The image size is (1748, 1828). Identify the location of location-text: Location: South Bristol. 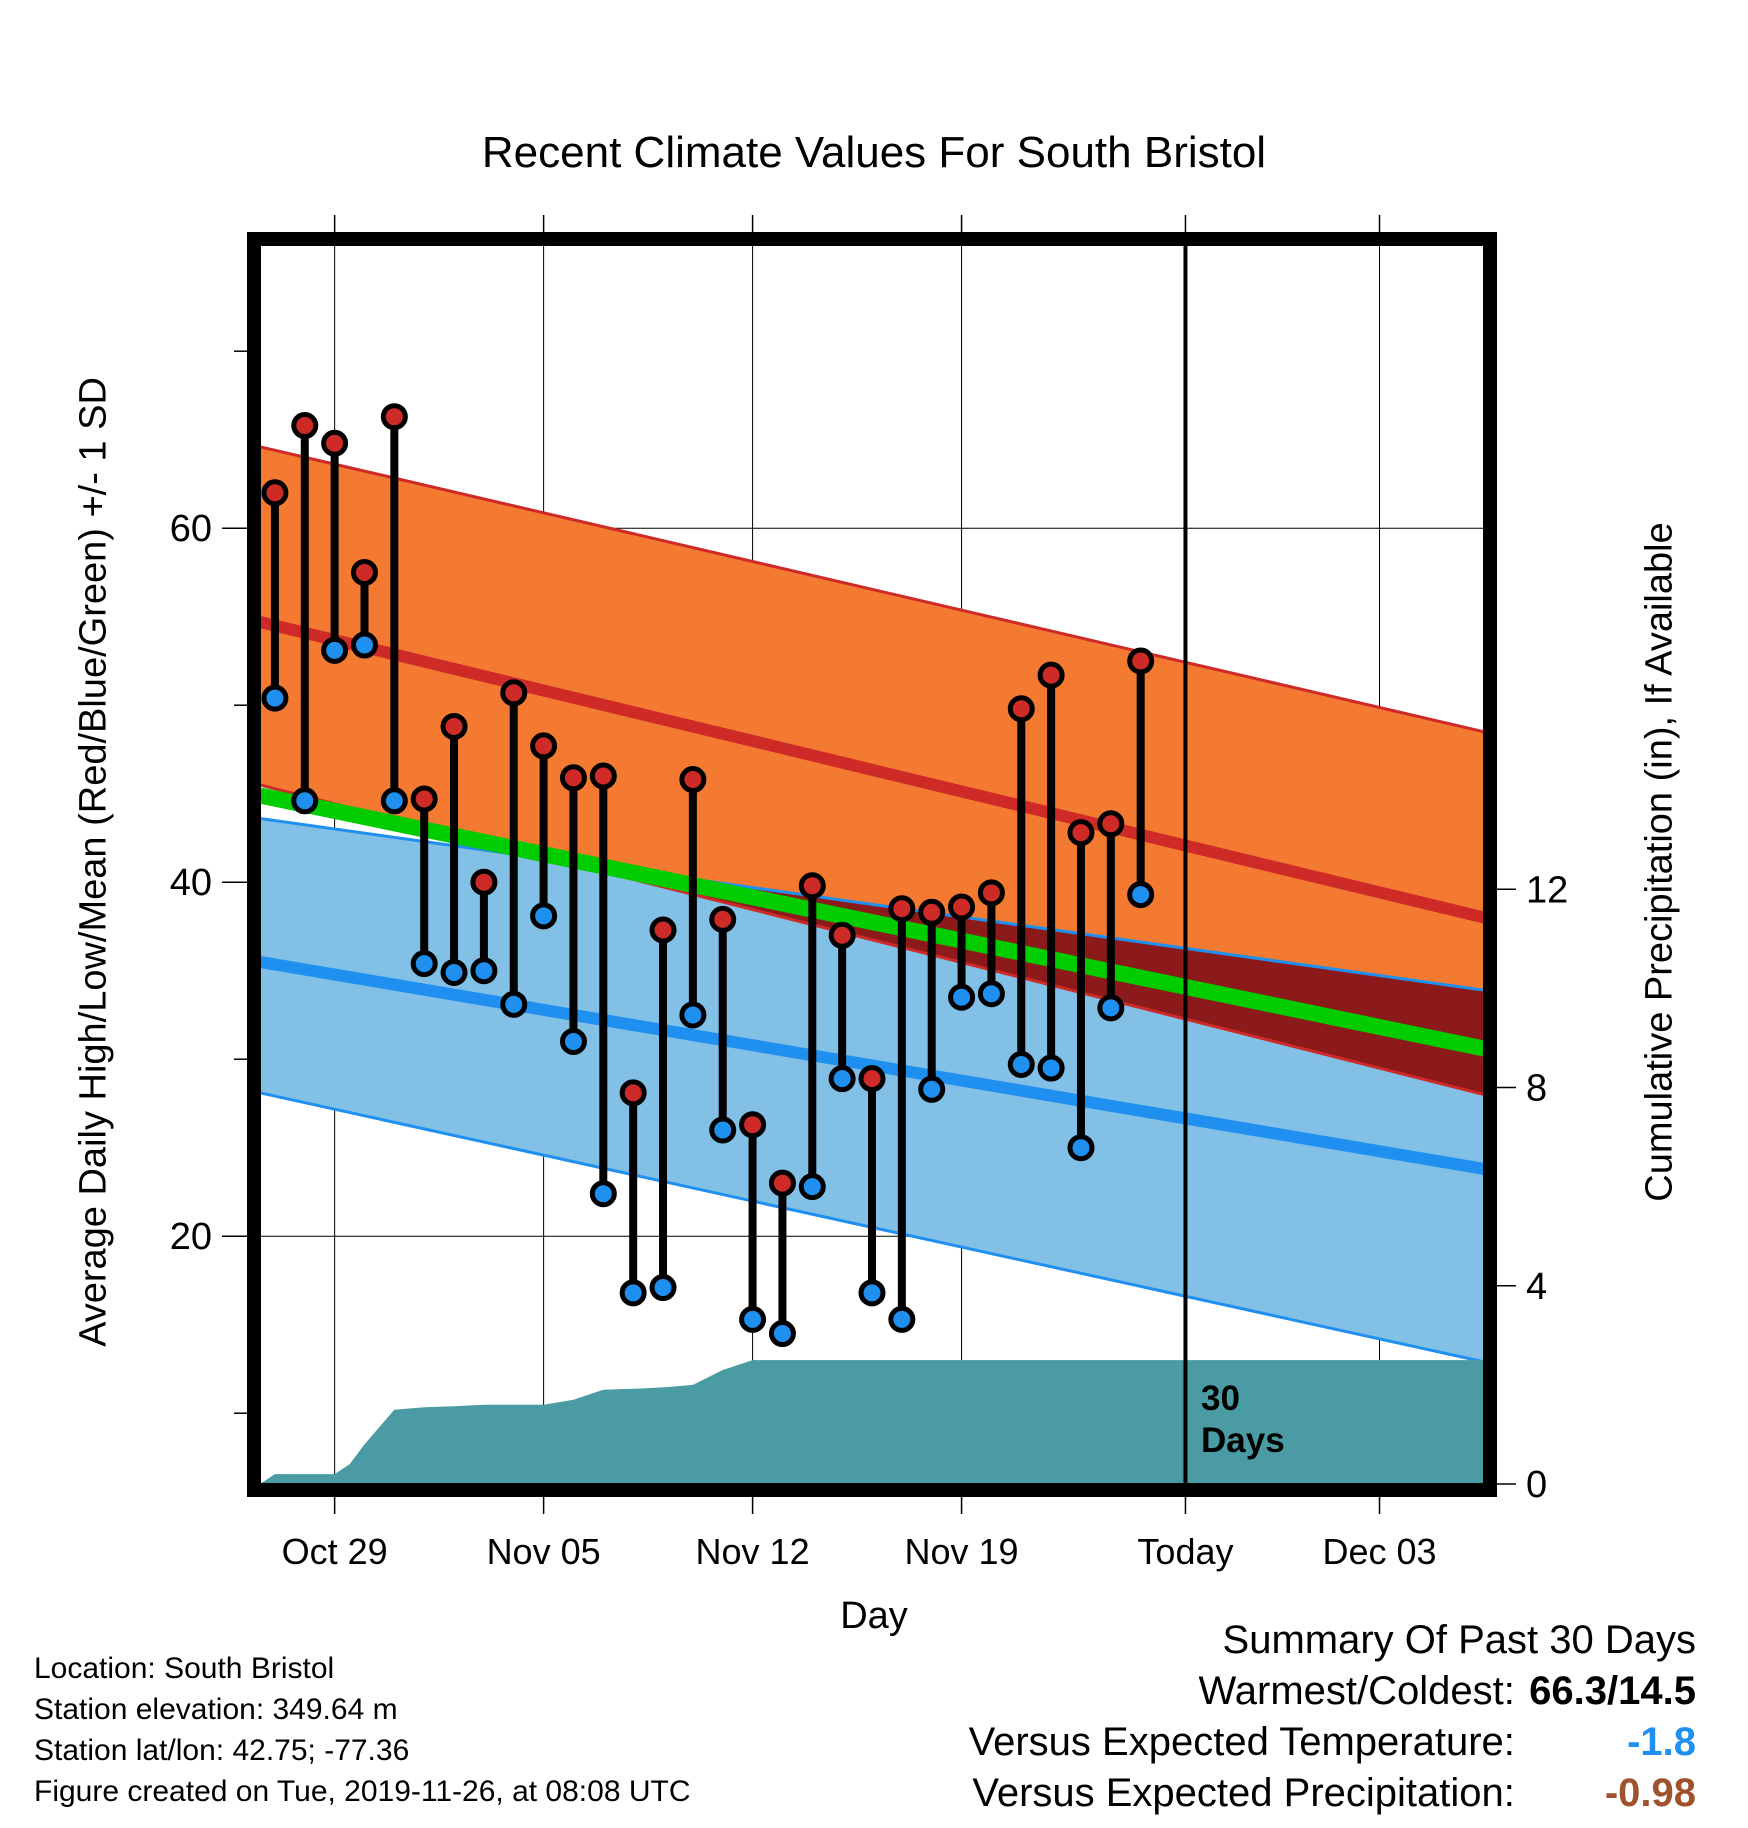
(184, 1668).